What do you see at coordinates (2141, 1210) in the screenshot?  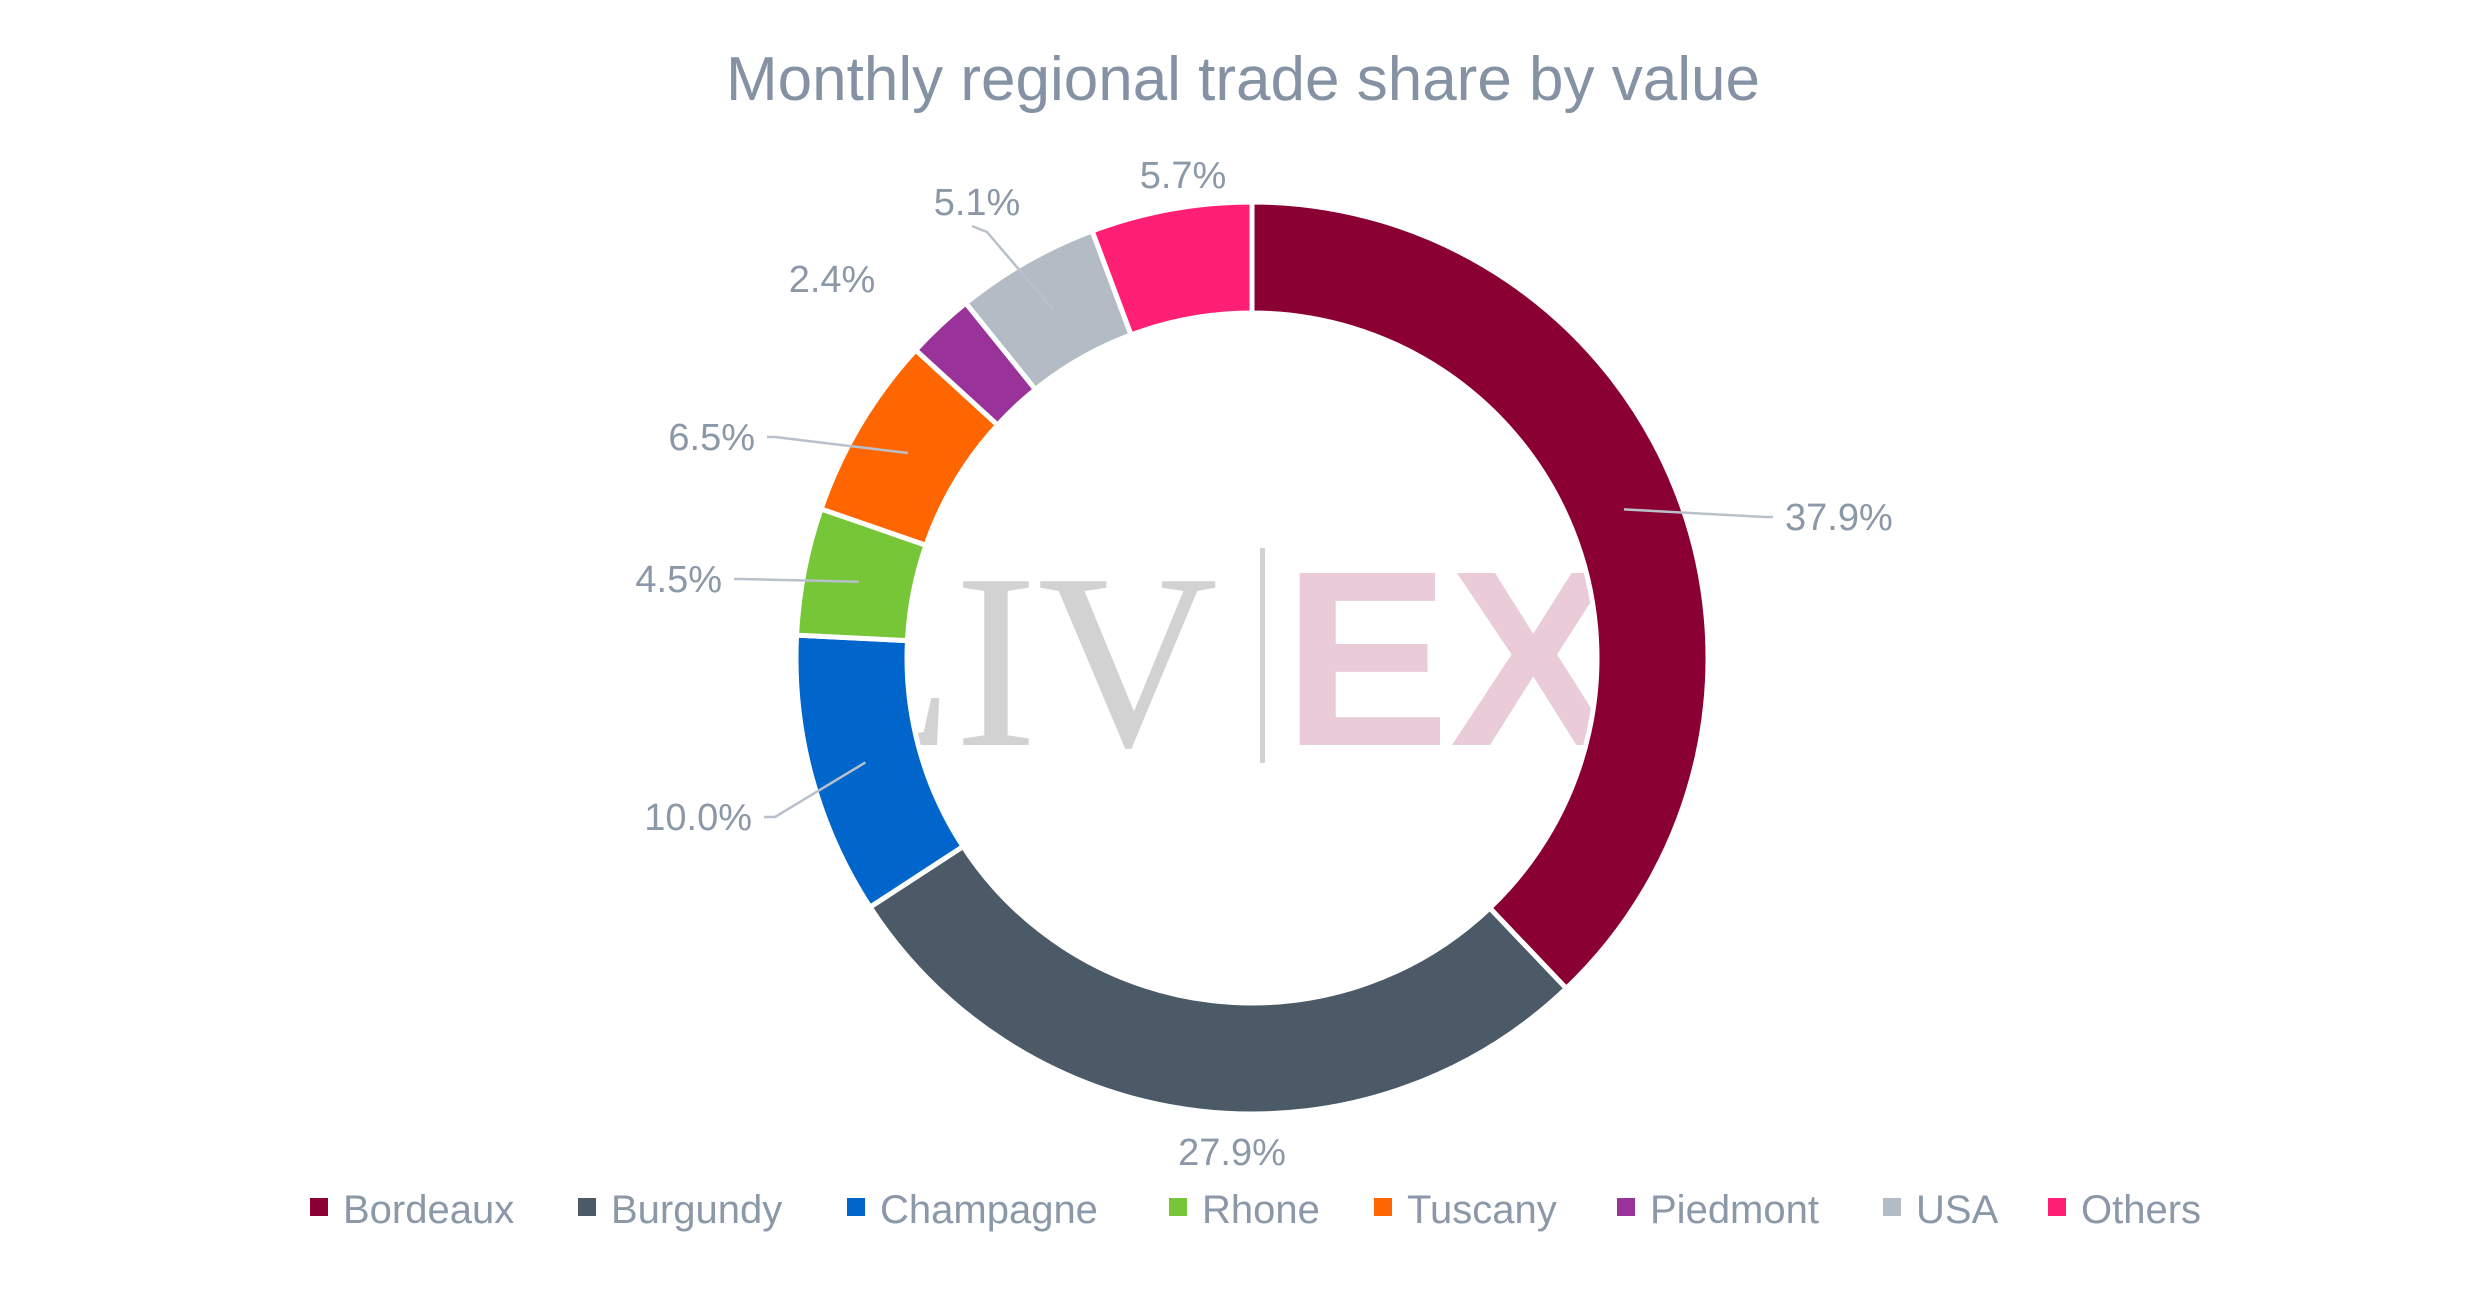 I see `legend-label-others: Others` at bounding box center [2141, 1210].